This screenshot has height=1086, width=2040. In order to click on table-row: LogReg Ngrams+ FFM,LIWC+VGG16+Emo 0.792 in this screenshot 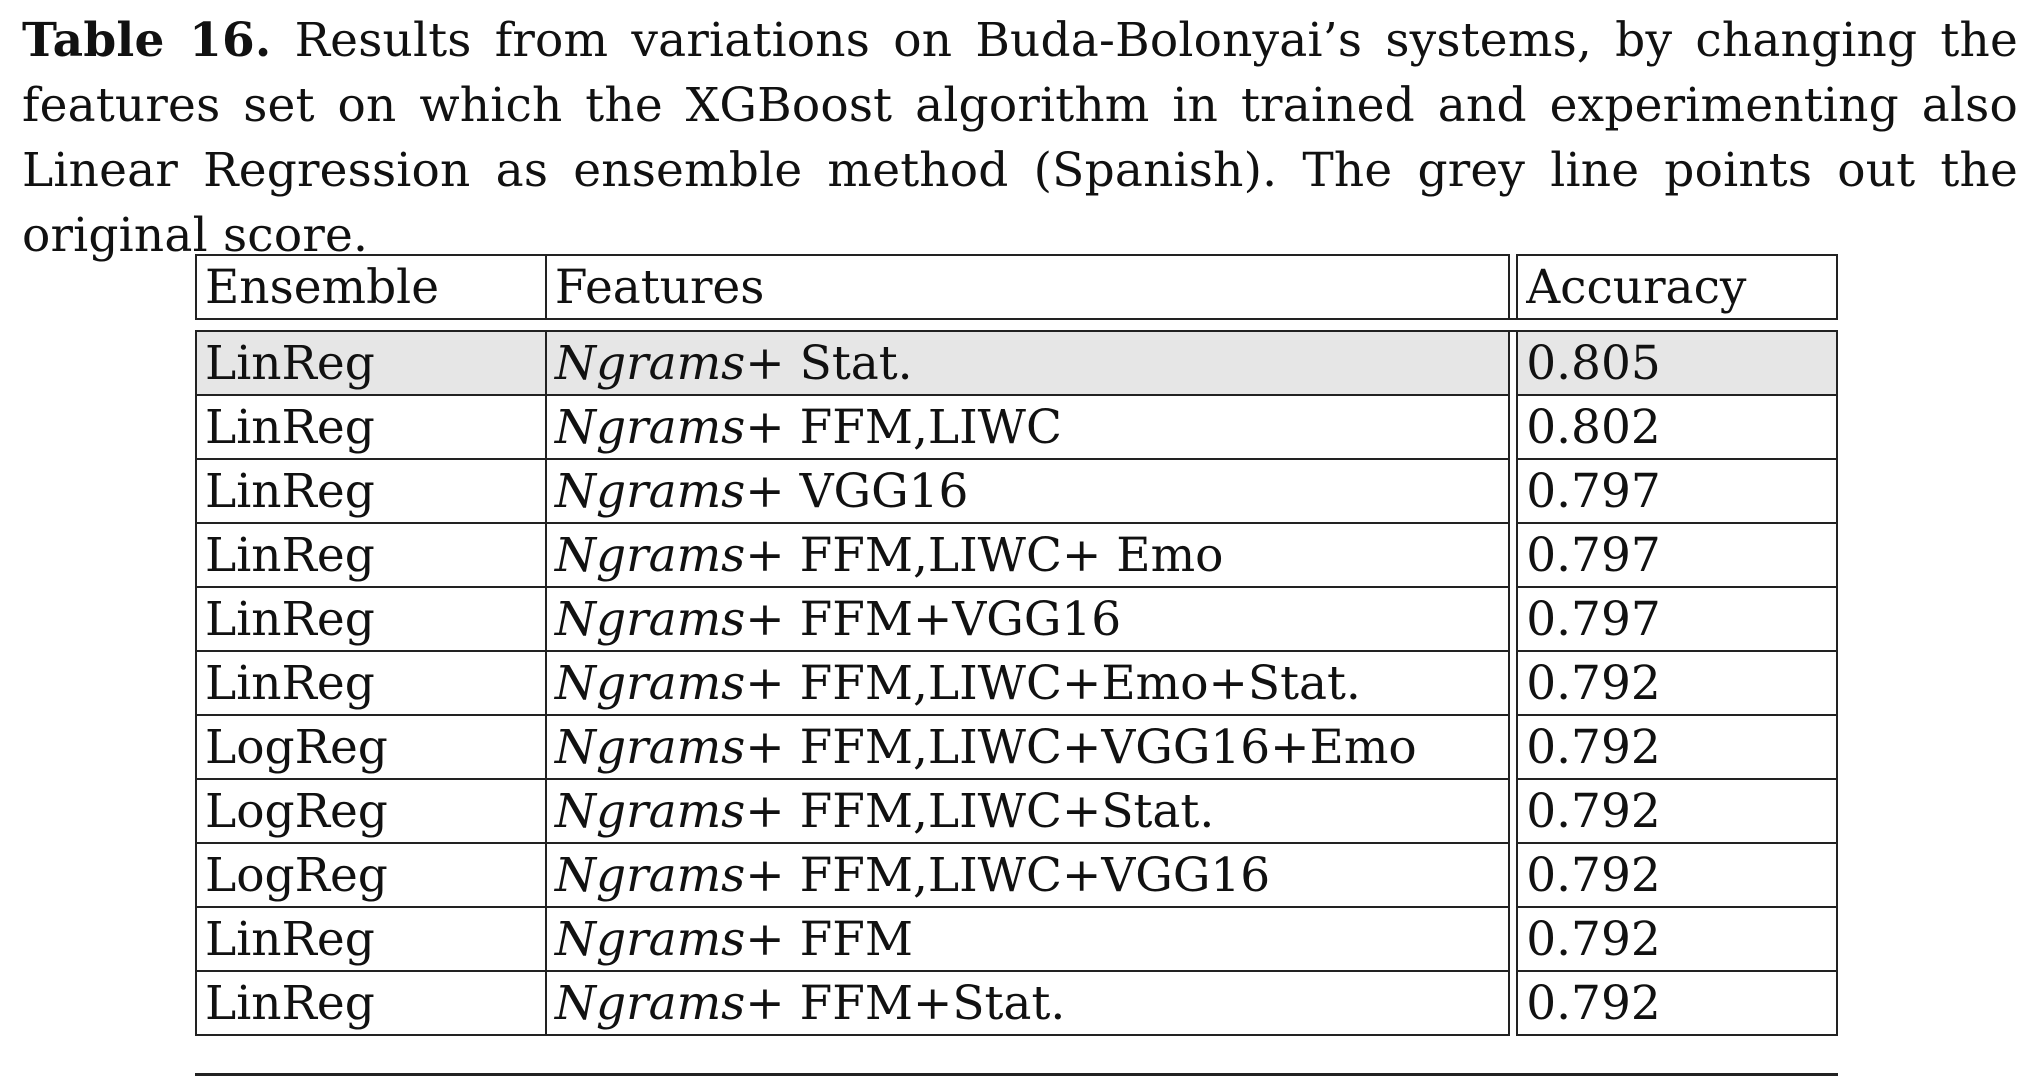, I will do `click(1016, 747)`.